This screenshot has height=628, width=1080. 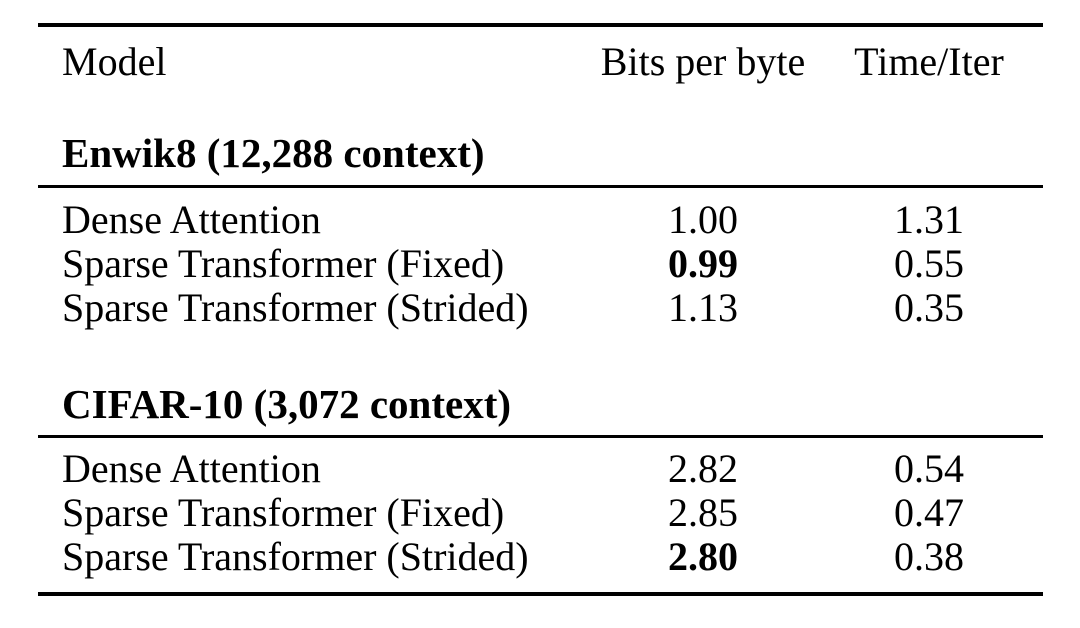 I want to click on bits-per-byte-cell: 0.99, so click(x=703, y=263).